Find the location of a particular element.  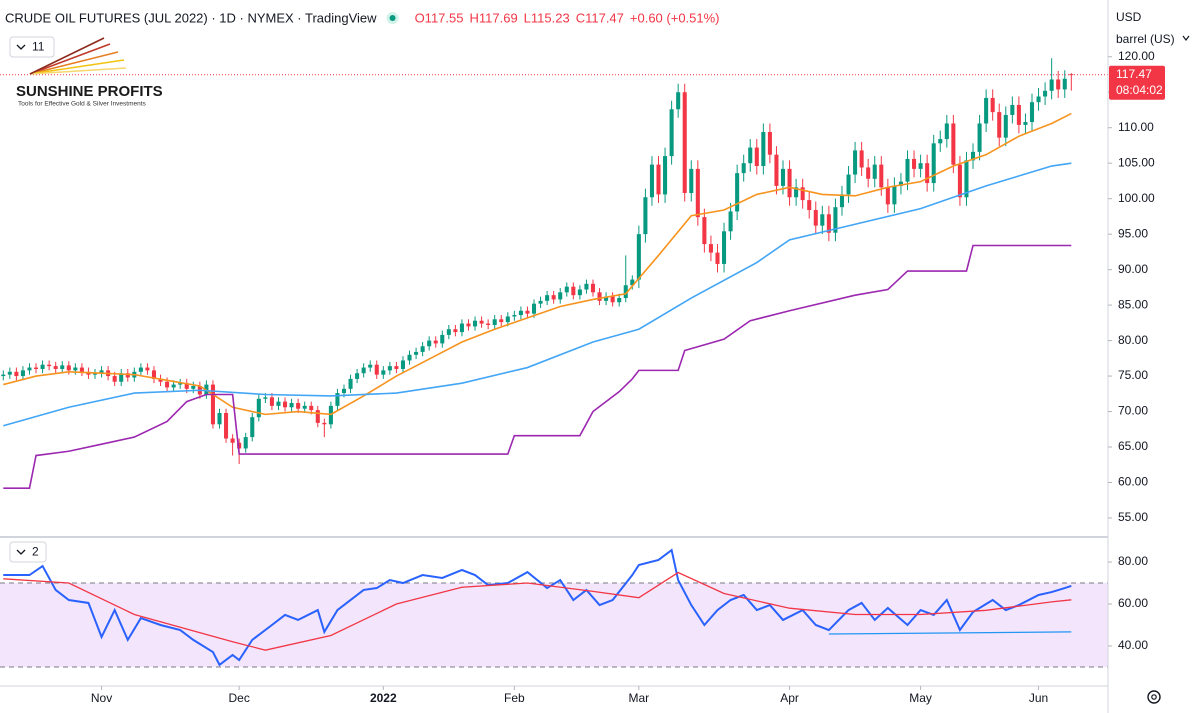

level-band is located at coordinates (554, 625).